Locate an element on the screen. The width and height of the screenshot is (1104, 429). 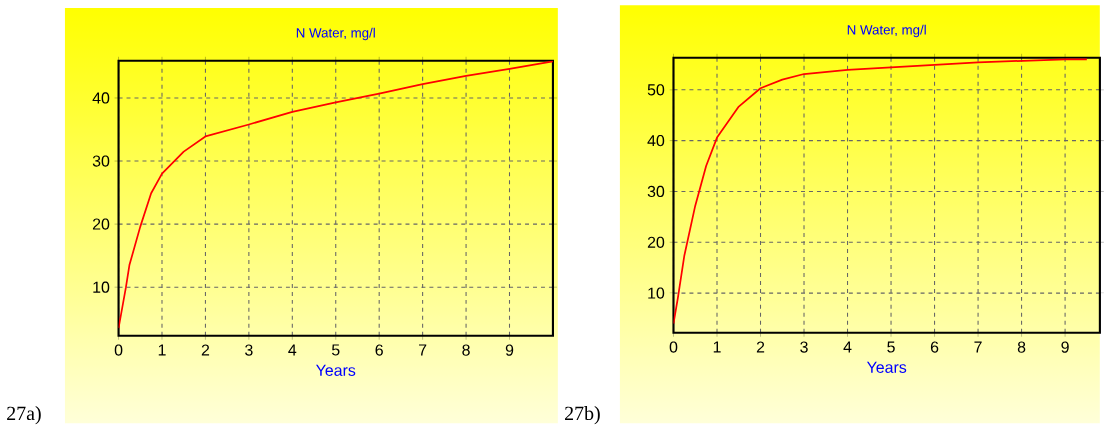
text: 27a) is located at coordinates (24, 414).